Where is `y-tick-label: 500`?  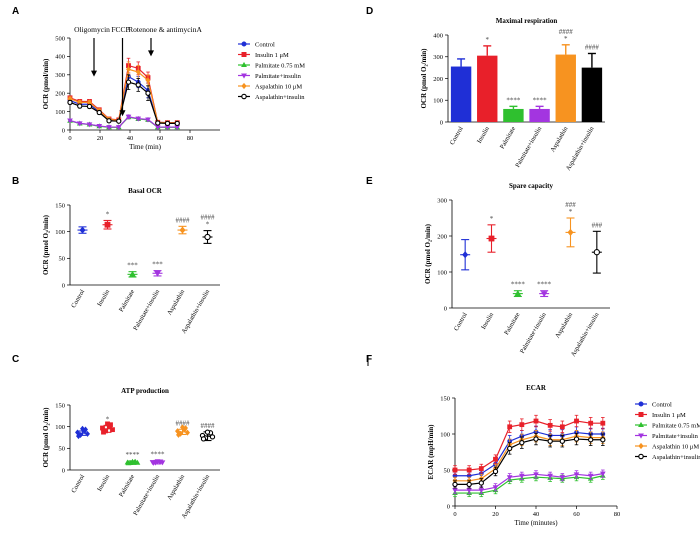
y-tick-label: 500 is located at coordinates (60, 38).